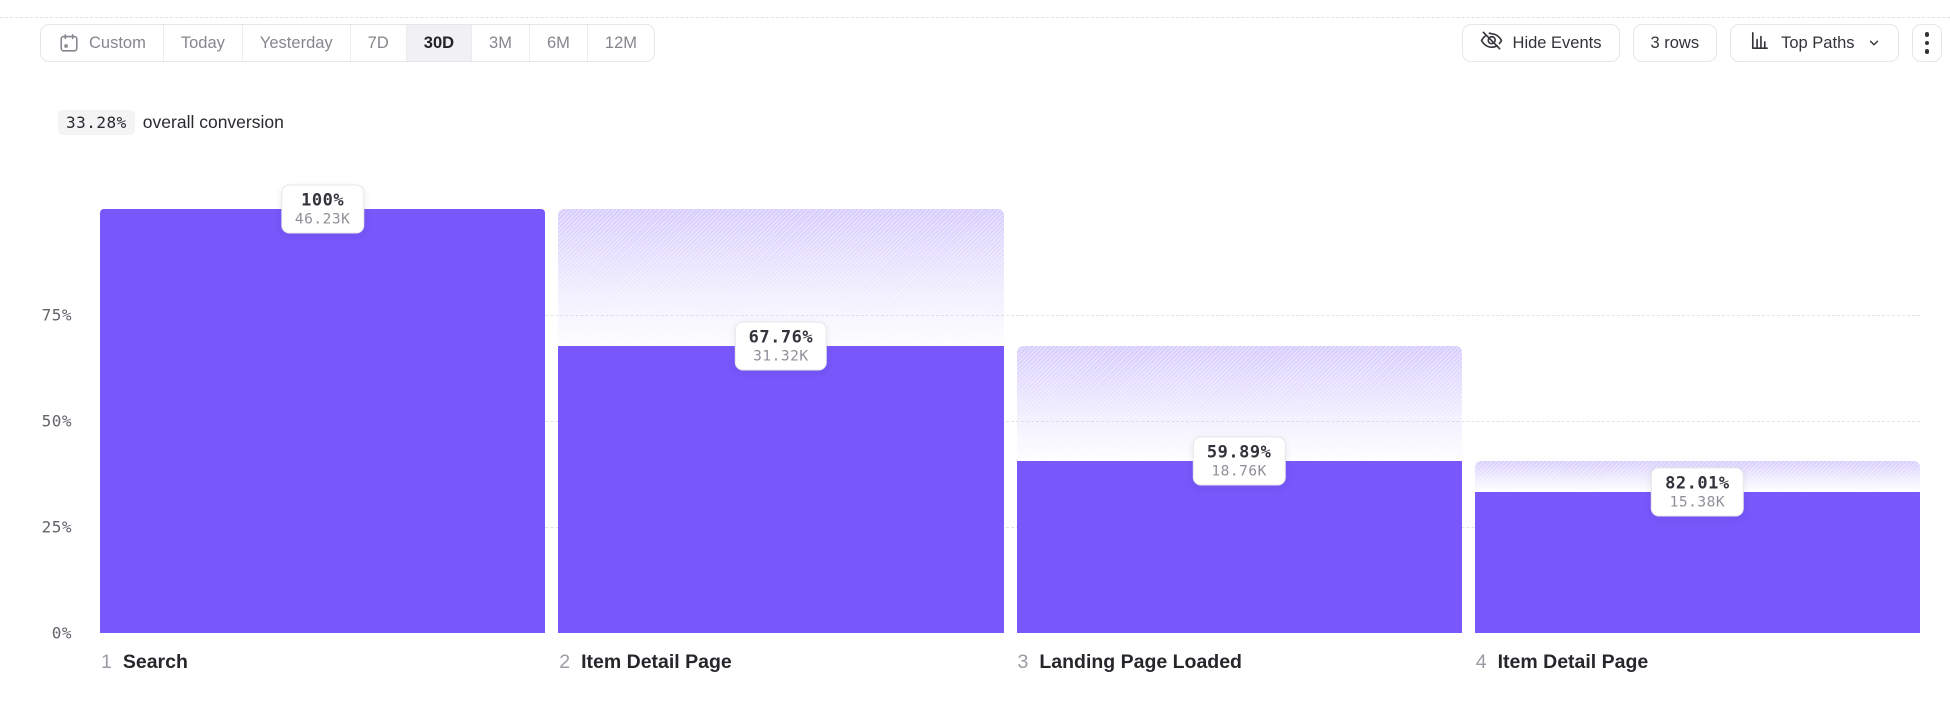 The height and width of the screenshot is (706, 1950). What do you see at coordinates (56, 527) in the screenshot?
I see `y-axis-tick-25: 25%` at bounding box center [56, 527].